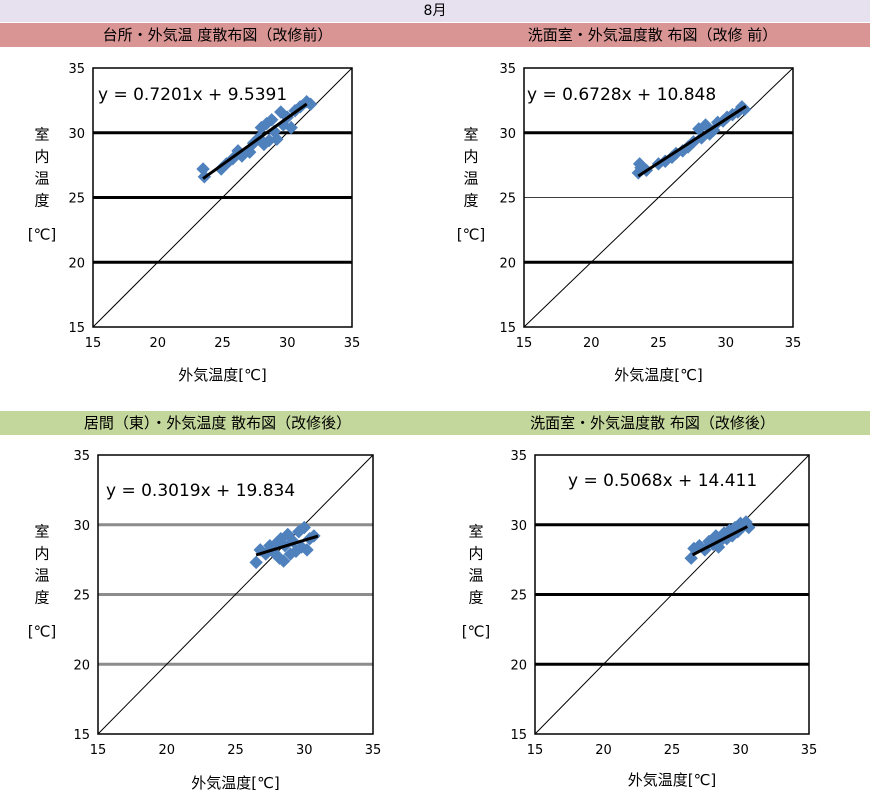  What do you see at coordinates (217, 35) in the screenshot?
I see `chart-title-kitchen-before: 台所・外気温 度散布図（改修前）` at bounding box center [217, 35].